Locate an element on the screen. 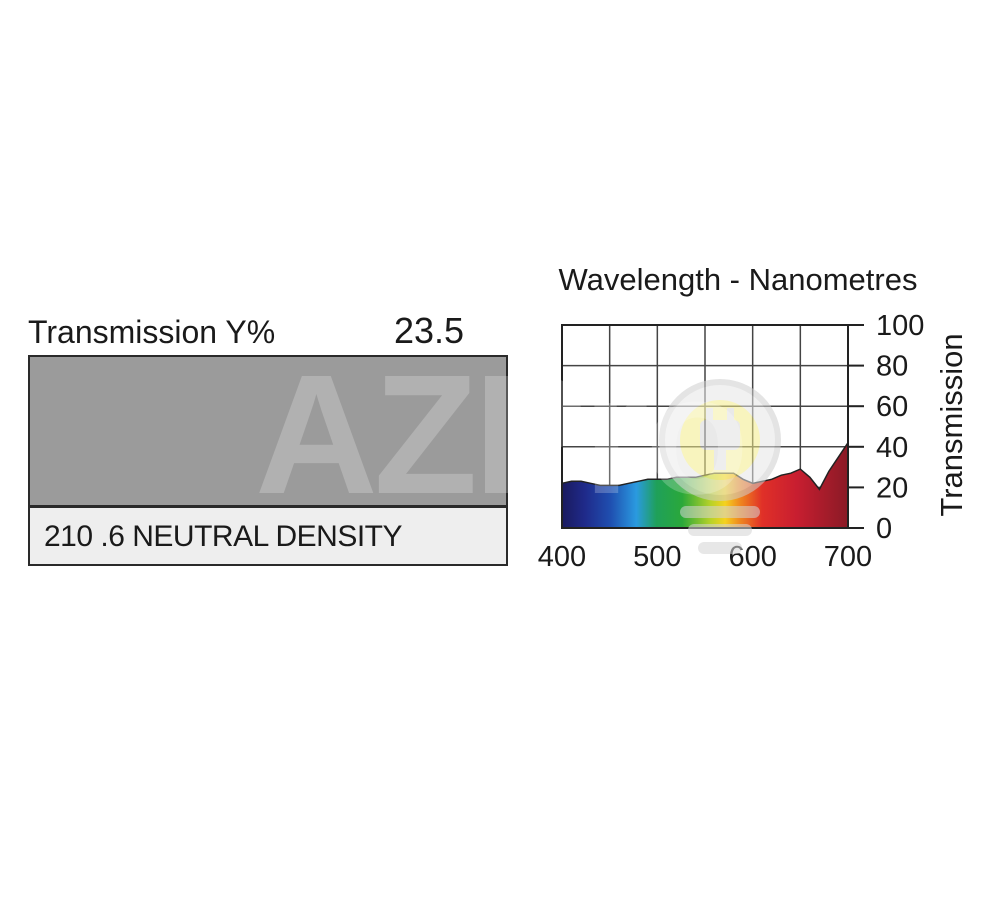 Image resolution: width=1000 pixels, height=908 pixels. y-tick-label: 20 is located at coordinates (892, 488).